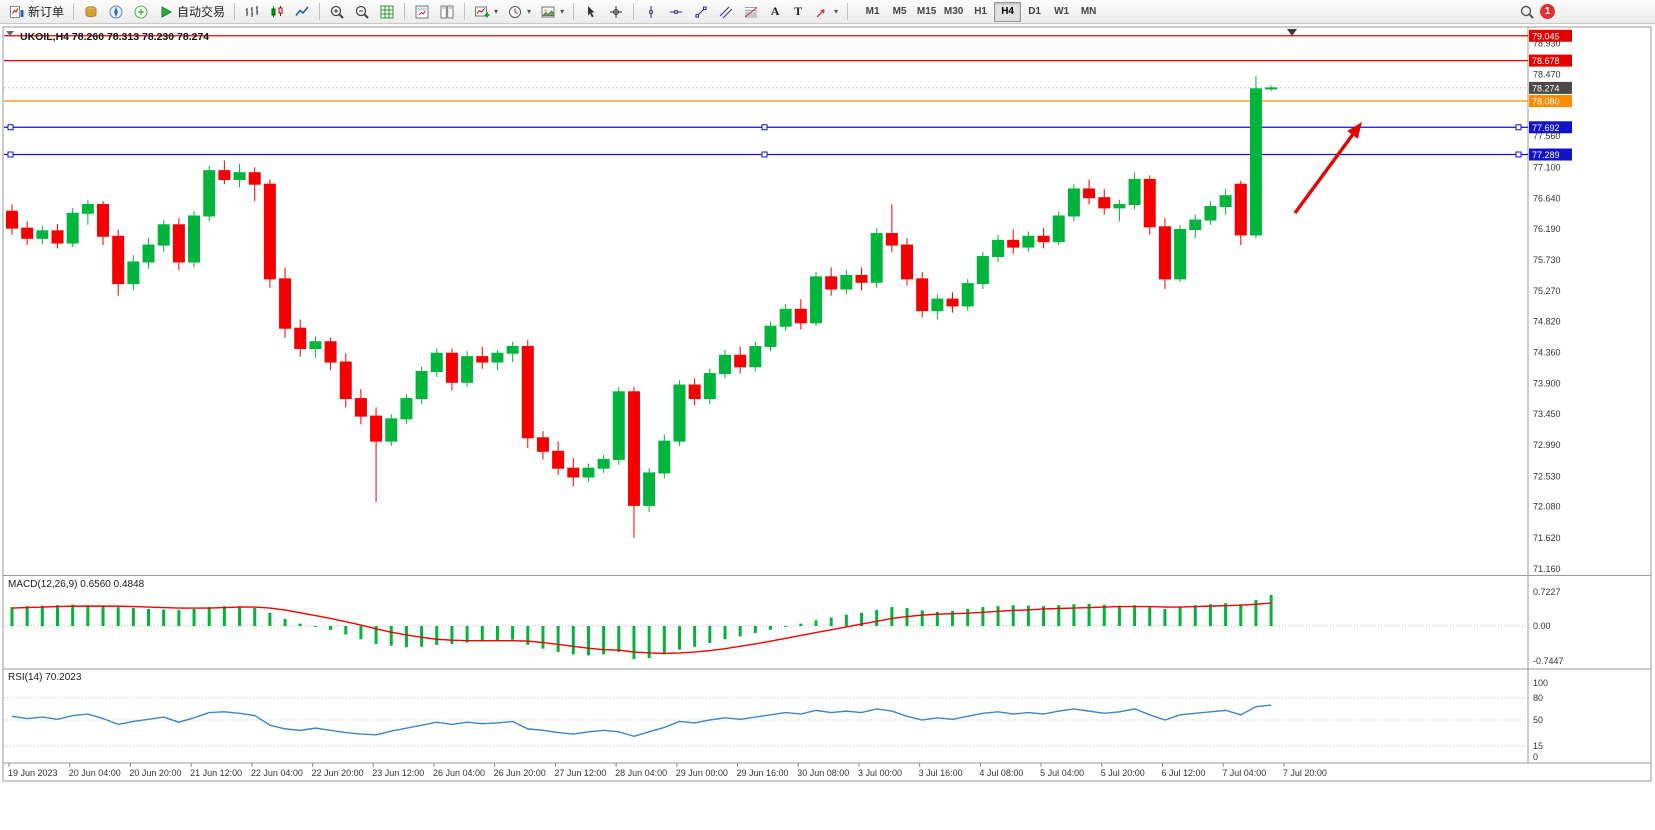 The image size is (1655, 830). What do you see at coordinates (726, 11) in the screenshot?
I see `channel-button` at bounding box center [726, 11].